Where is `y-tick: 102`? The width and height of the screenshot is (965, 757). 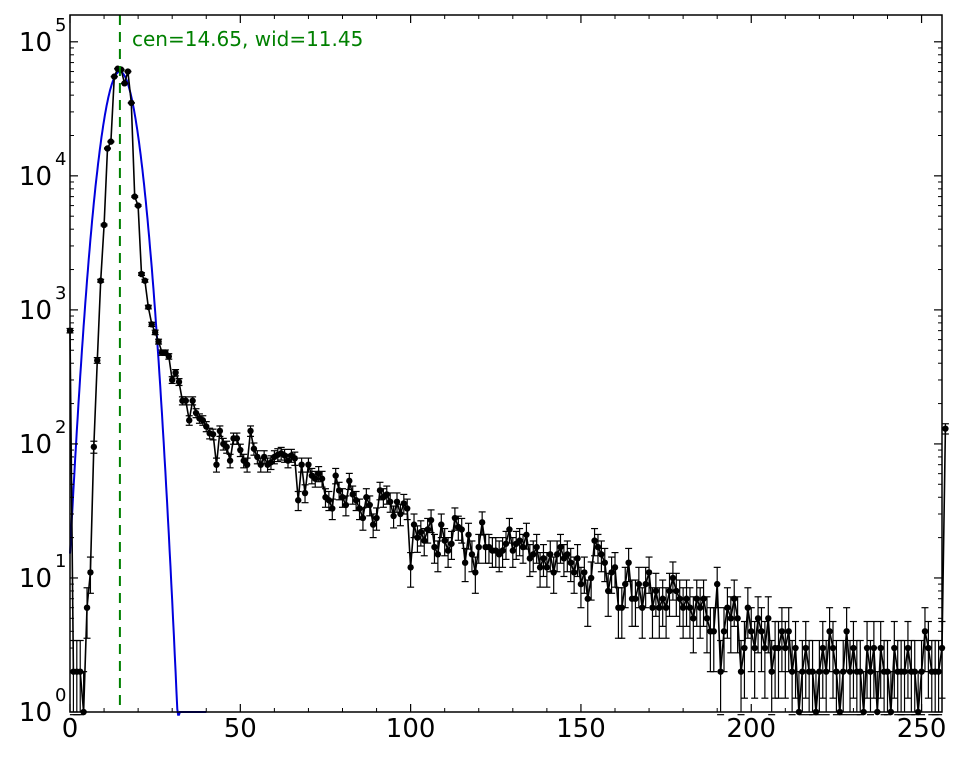
y-tick: 102 is located at coordinates (480, 438).